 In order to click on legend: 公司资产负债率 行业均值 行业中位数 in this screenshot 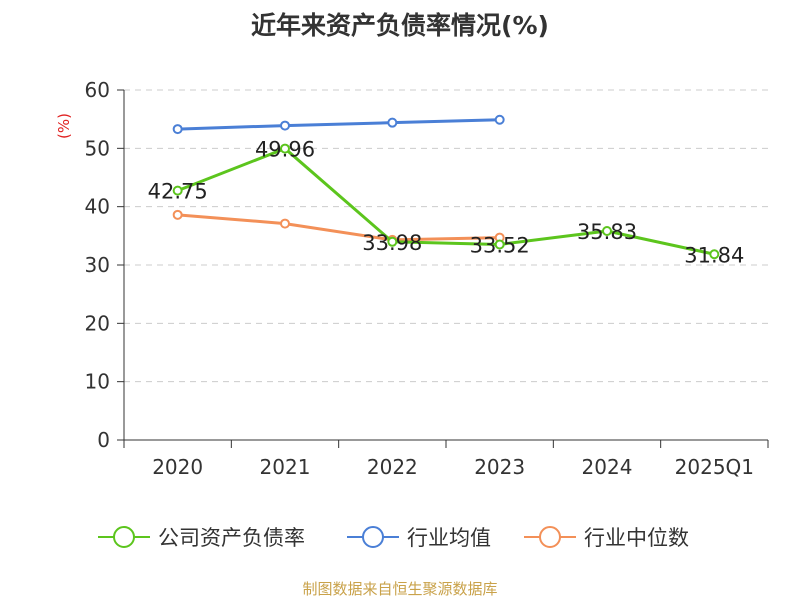, I will do `click(393, 538)`.